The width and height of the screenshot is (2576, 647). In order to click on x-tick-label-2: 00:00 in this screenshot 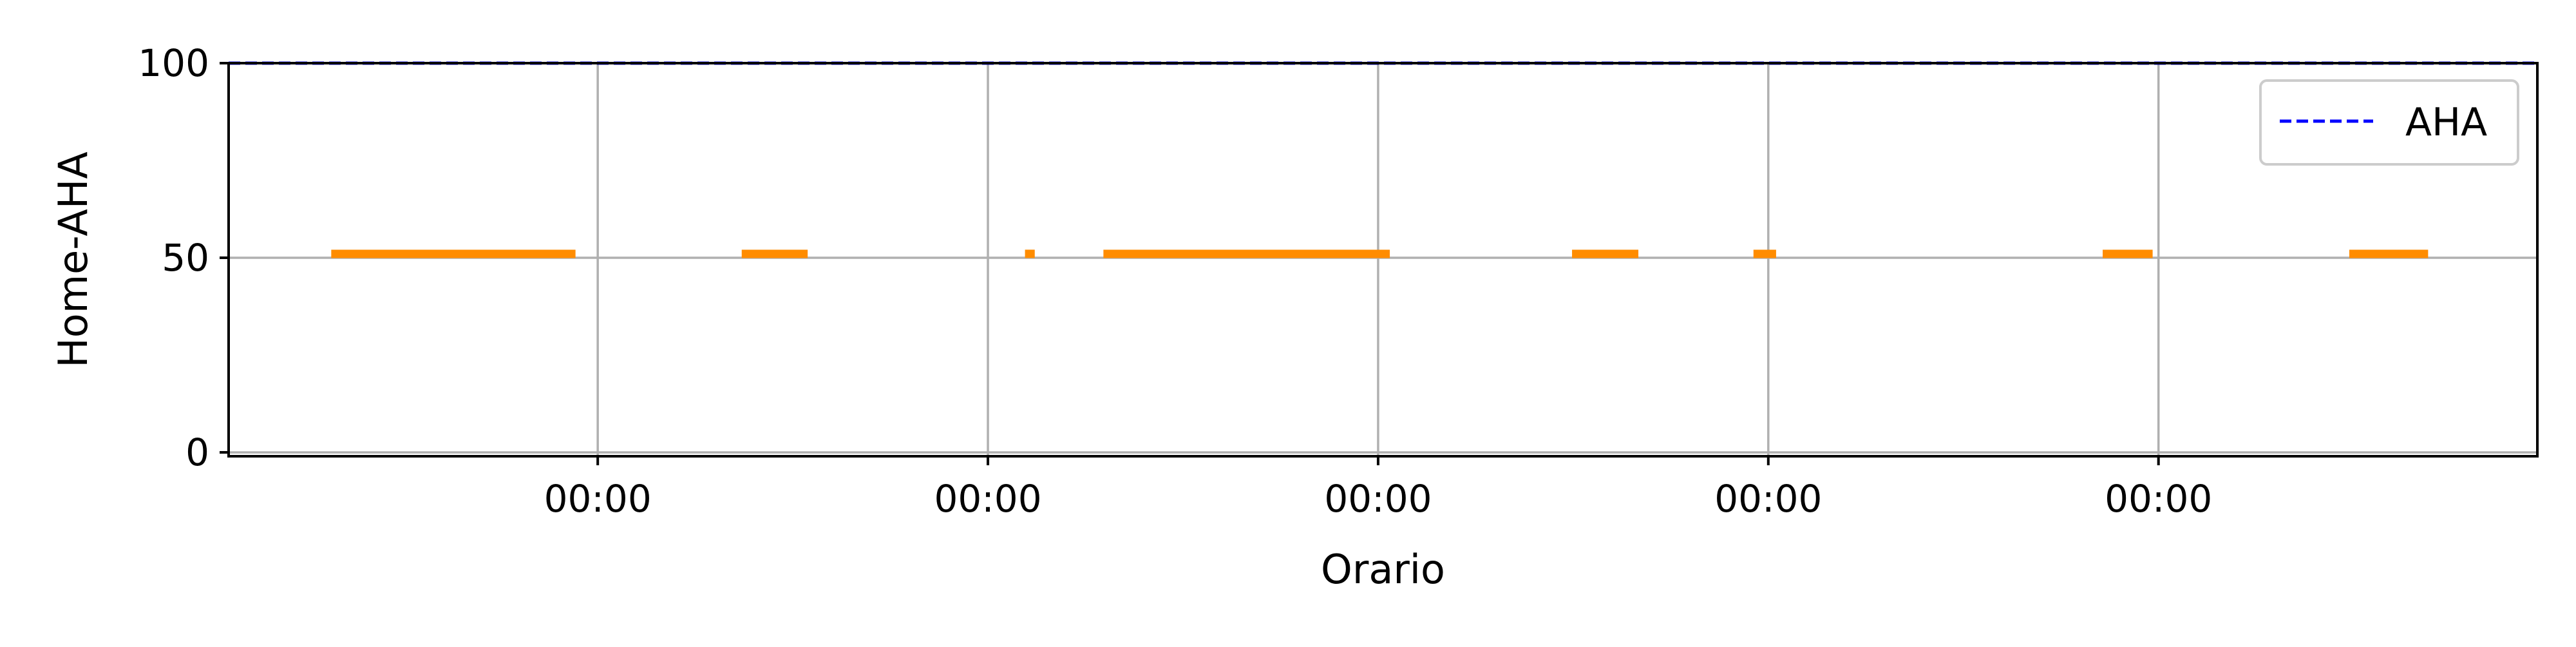, I will do `click(1378, 499)`.